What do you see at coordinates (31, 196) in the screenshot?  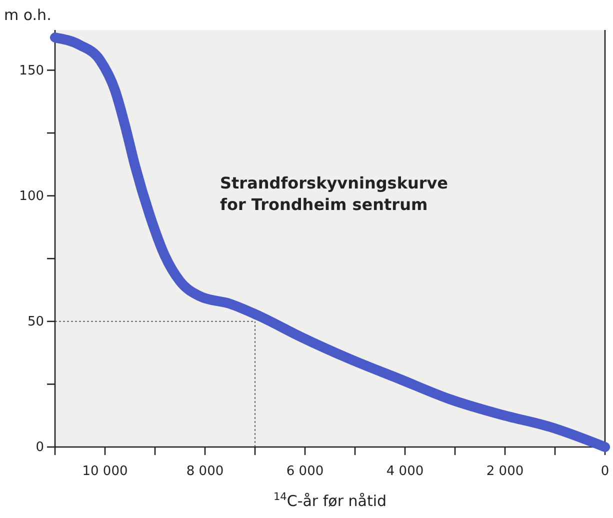 I see `y-tick-label: 100` at bounding box center [31, 196].